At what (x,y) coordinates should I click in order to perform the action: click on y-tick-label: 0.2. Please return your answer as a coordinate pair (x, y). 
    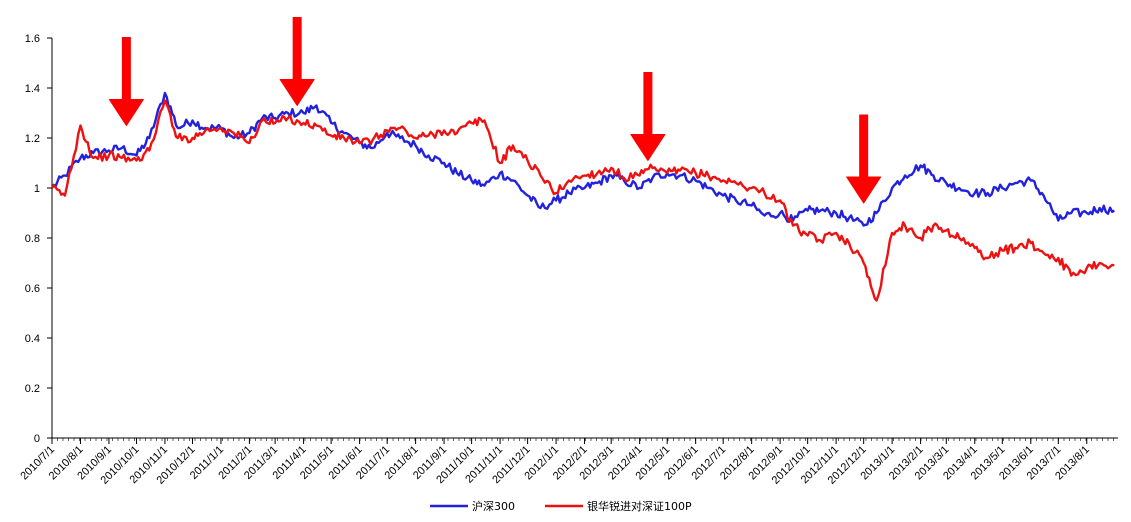
    Looking at the image, I should click on (32, 389).